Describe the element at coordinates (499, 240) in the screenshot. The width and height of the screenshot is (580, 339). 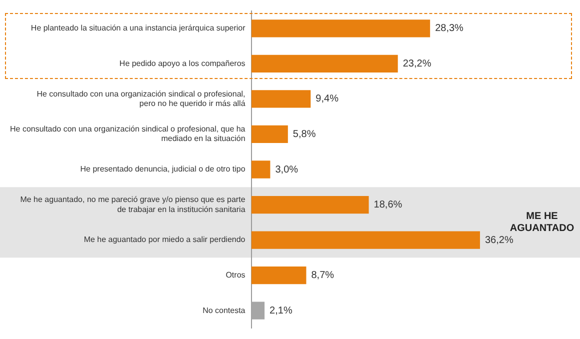
I see `data-label: 36,2%` at that location.